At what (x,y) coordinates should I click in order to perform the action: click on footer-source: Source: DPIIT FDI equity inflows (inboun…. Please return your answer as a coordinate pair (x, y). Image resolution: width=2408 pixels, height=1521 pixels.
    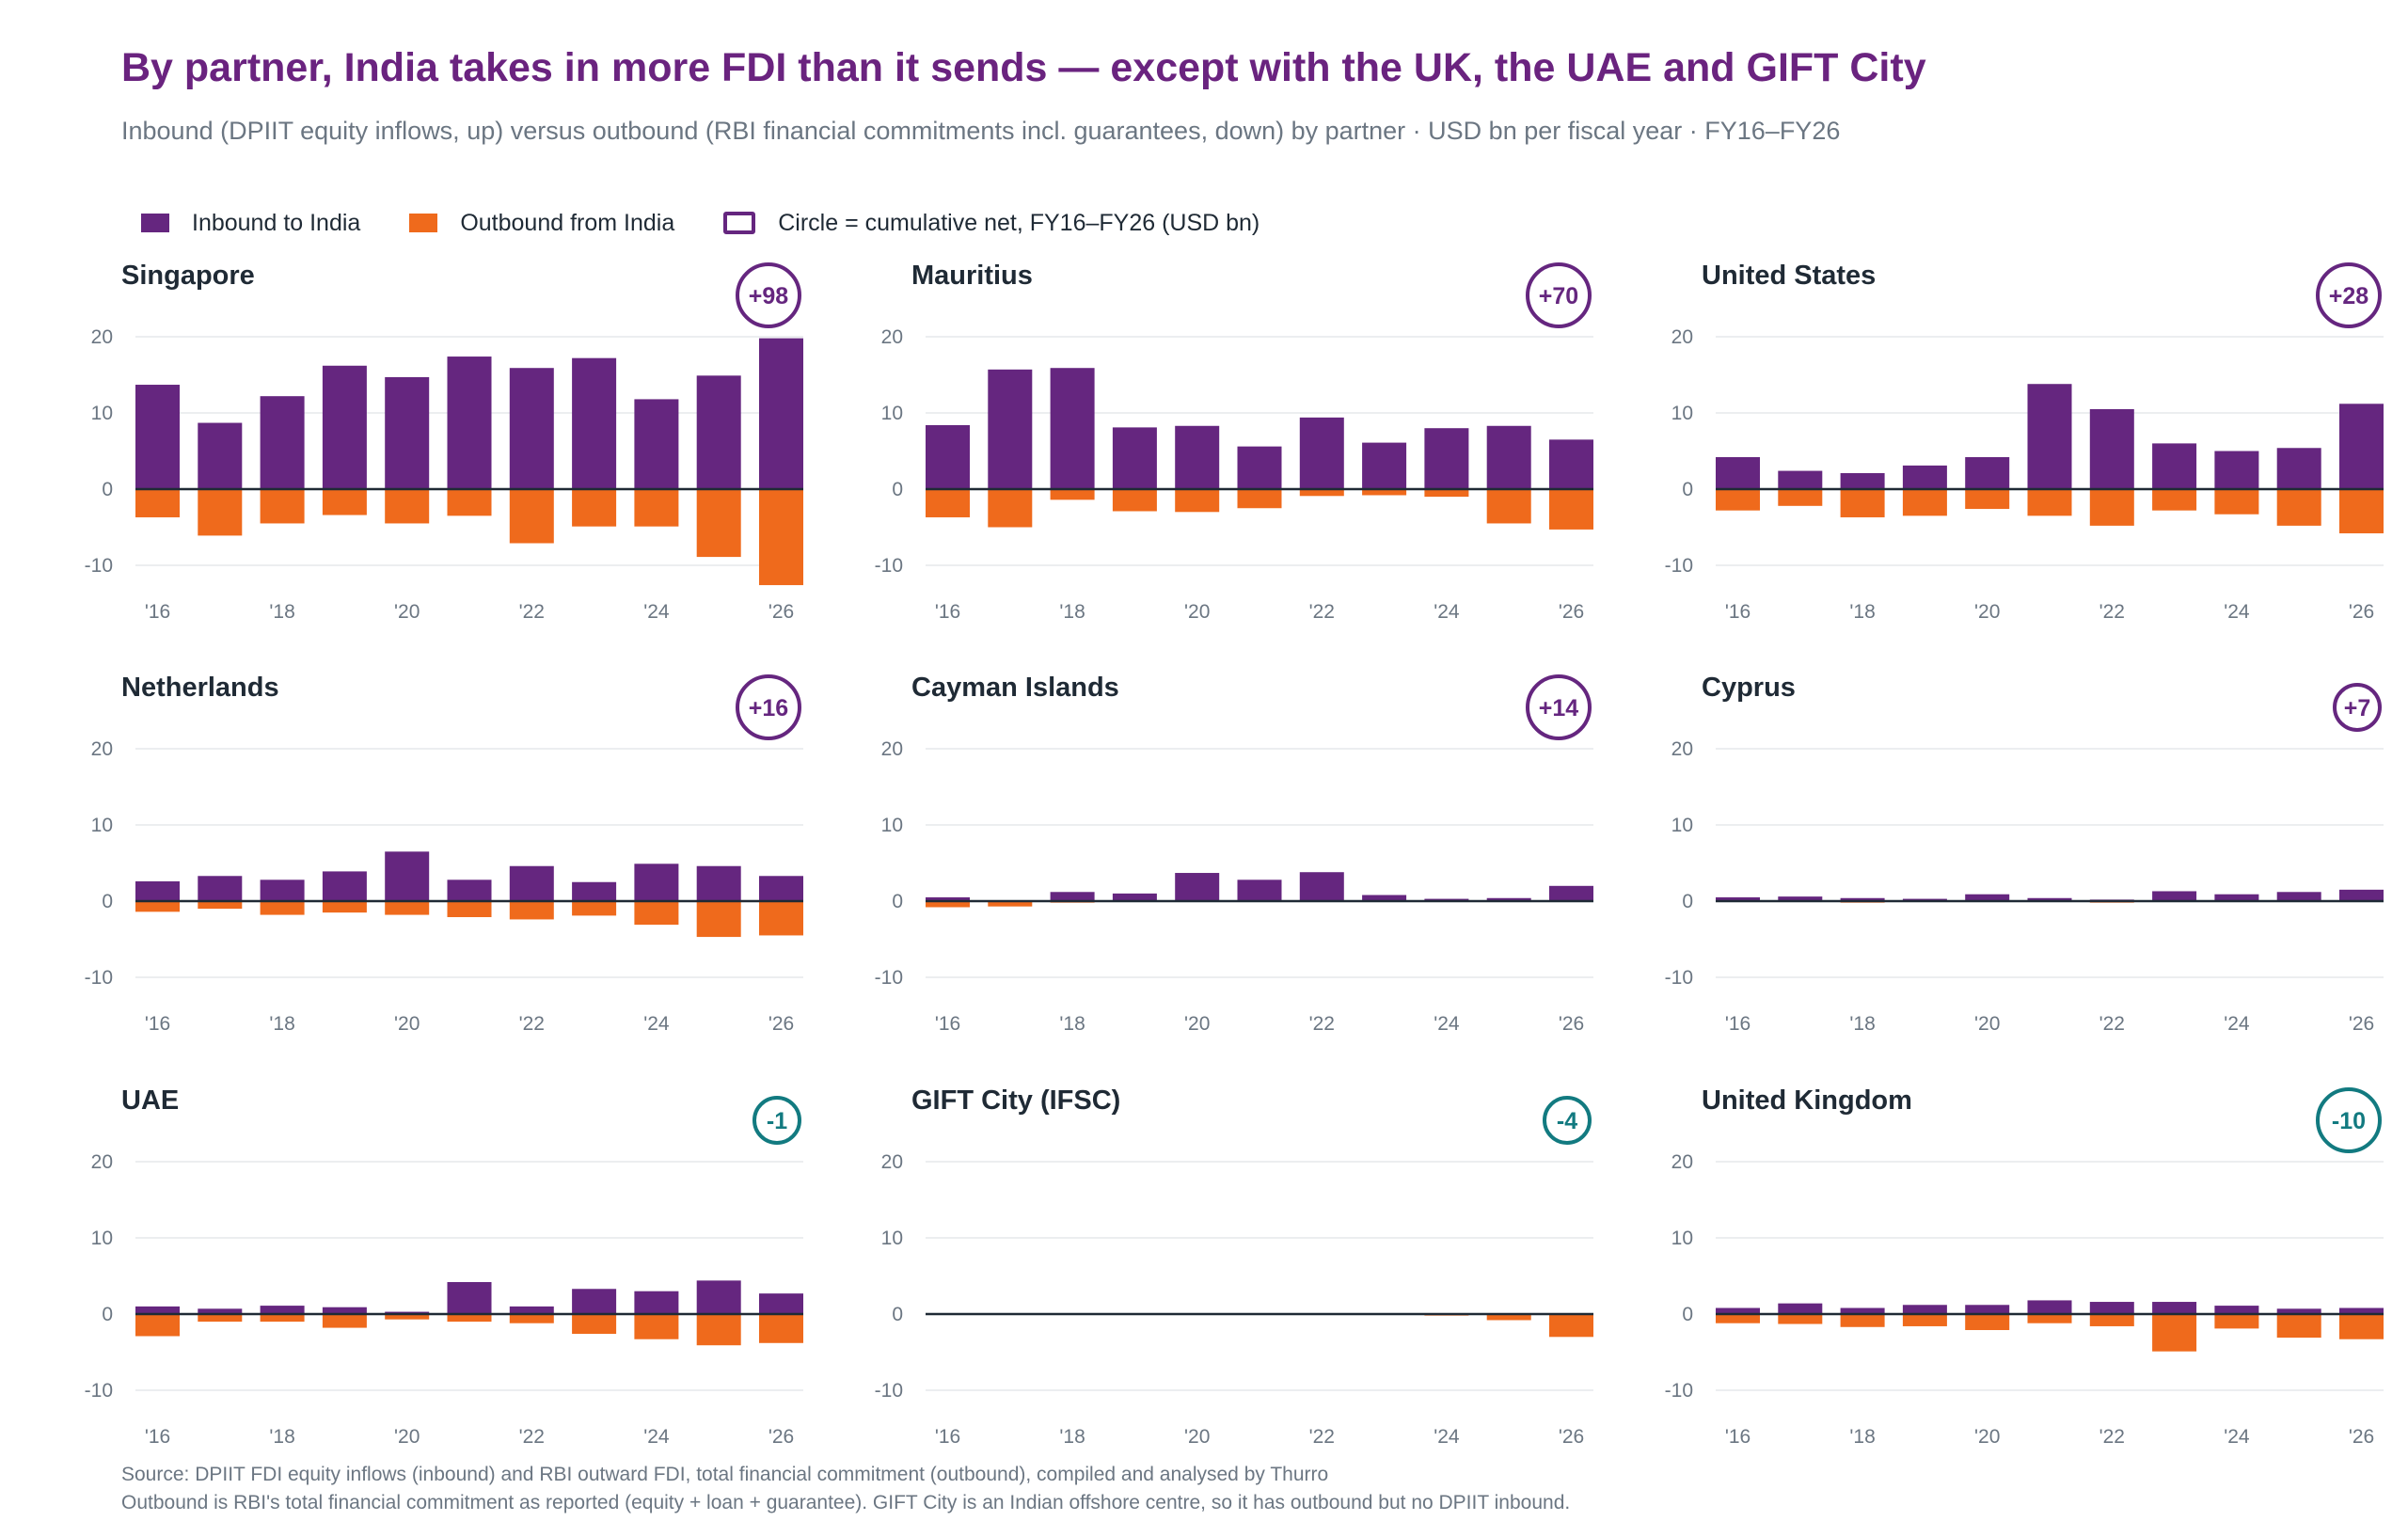
    Looking at the image, I should click on (725, 1474).